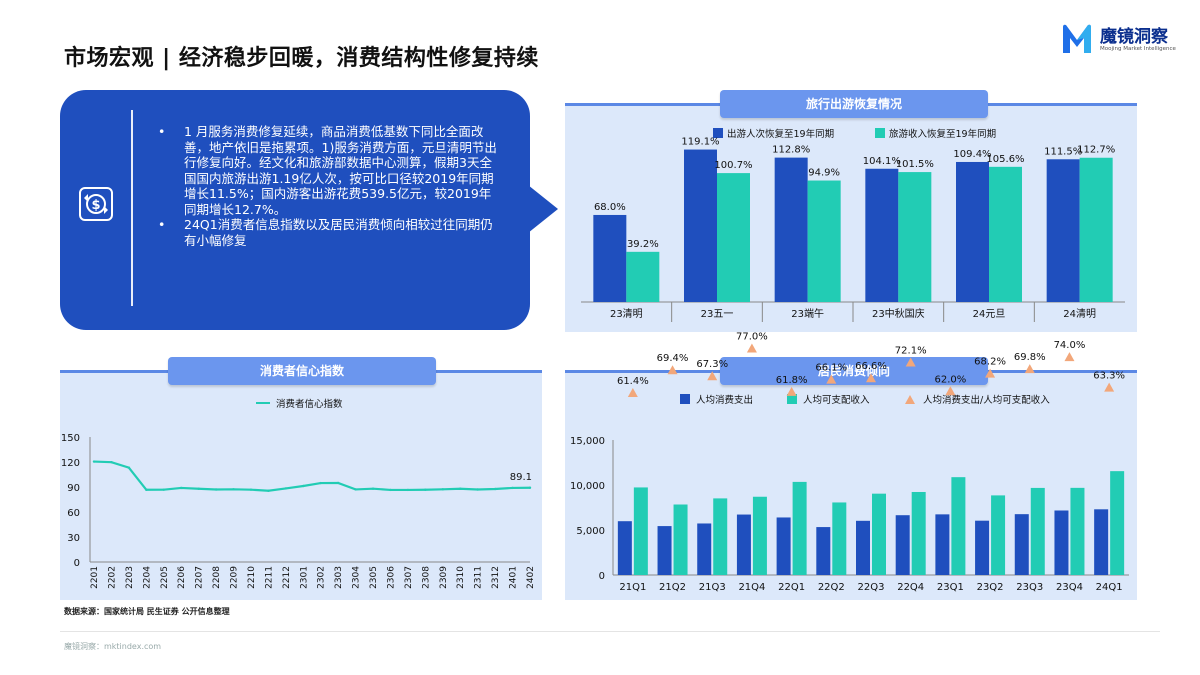 The image size is (1200, 675). I want to click on bar-data-label: 112.8%, so click(791, 150).